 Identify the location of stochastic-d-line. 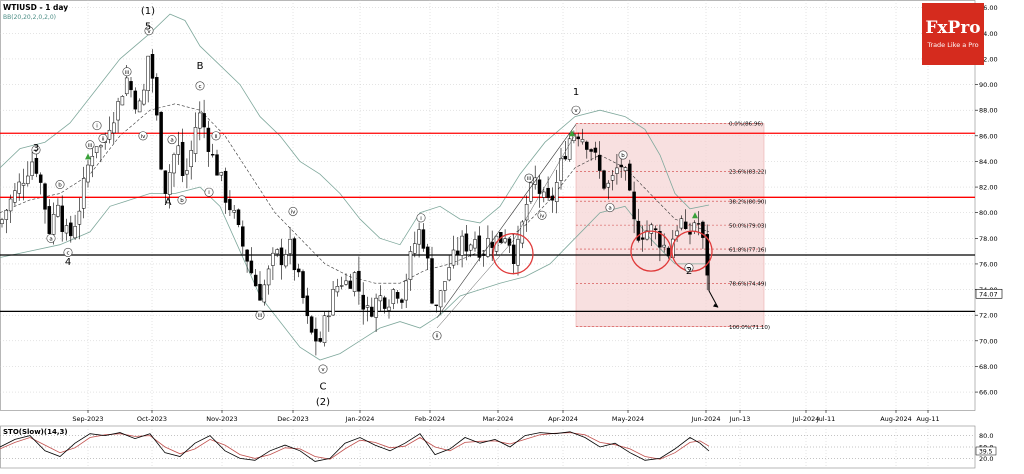
(355, 446).